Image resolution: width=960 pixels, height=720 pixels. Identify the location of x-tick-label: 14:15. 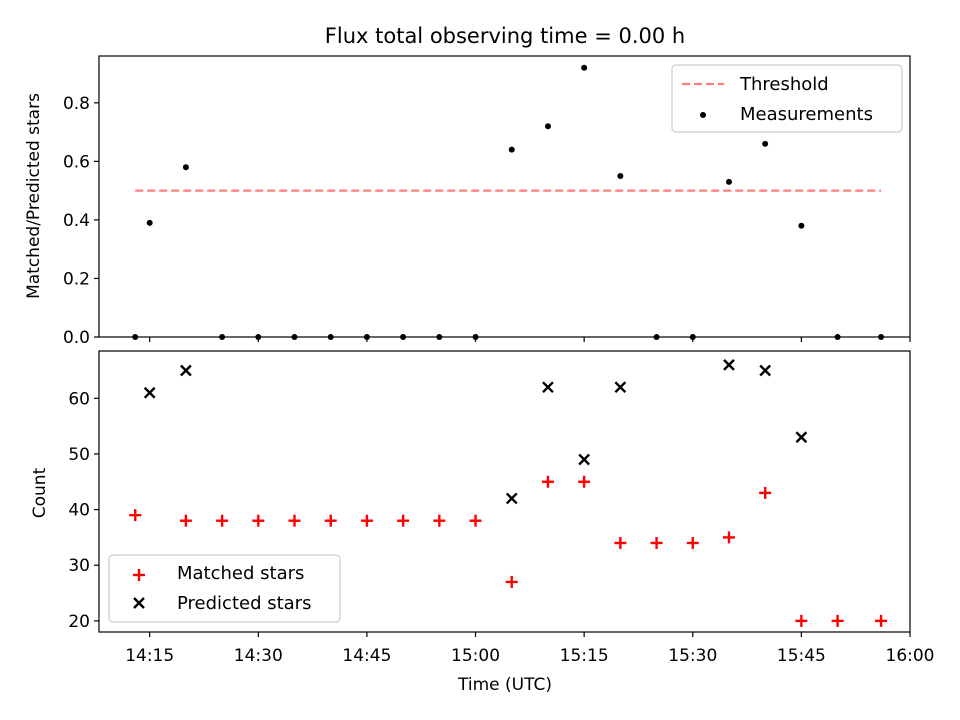
(149, 656).